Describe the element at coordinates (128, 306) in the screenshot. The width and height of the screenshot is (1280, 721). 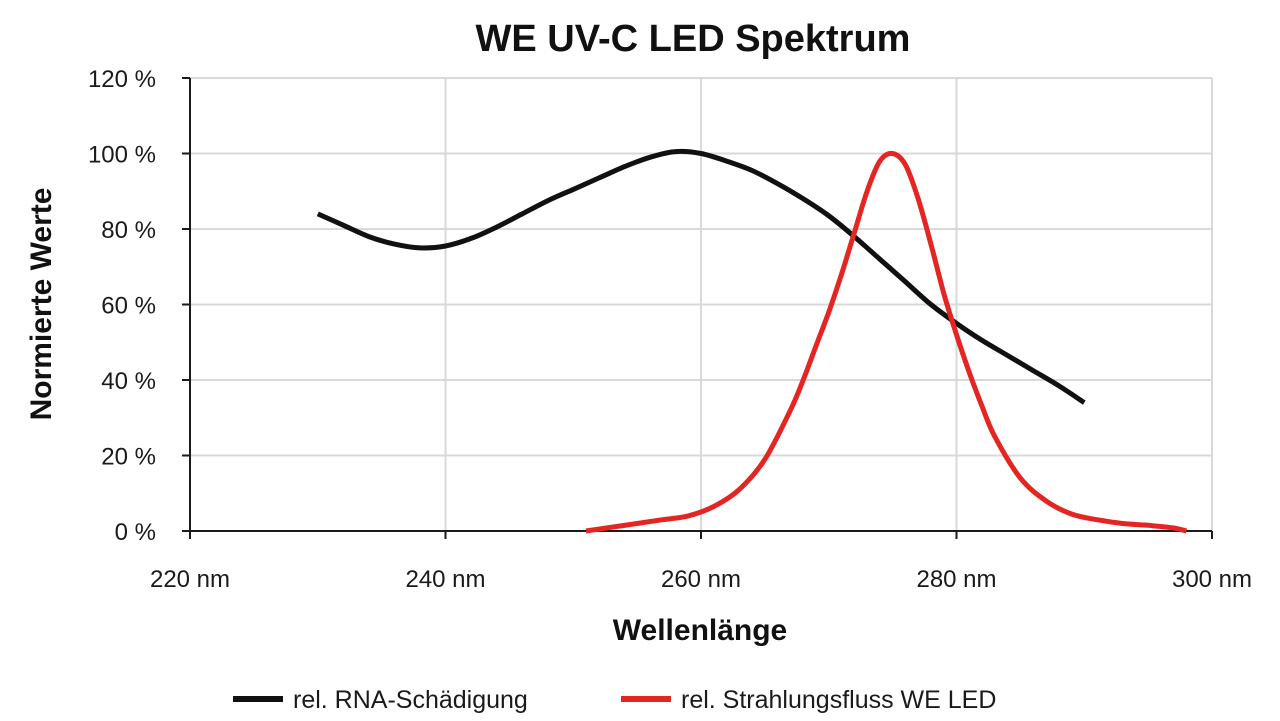
I see `y-tick-label: 60 %` at that location.